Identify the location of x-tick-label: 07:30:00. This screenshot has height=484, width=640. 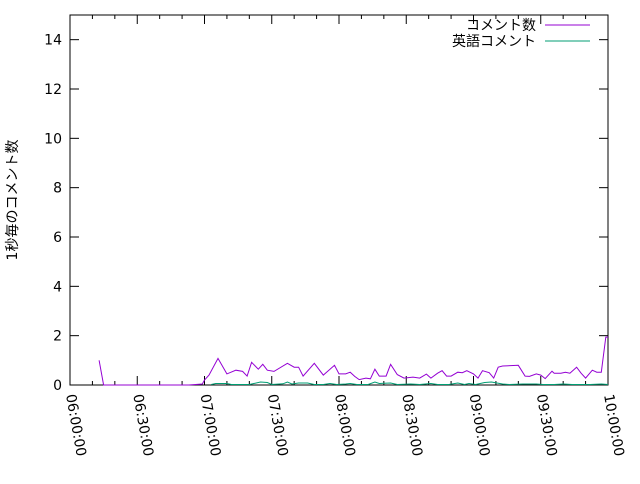
(277, 425).